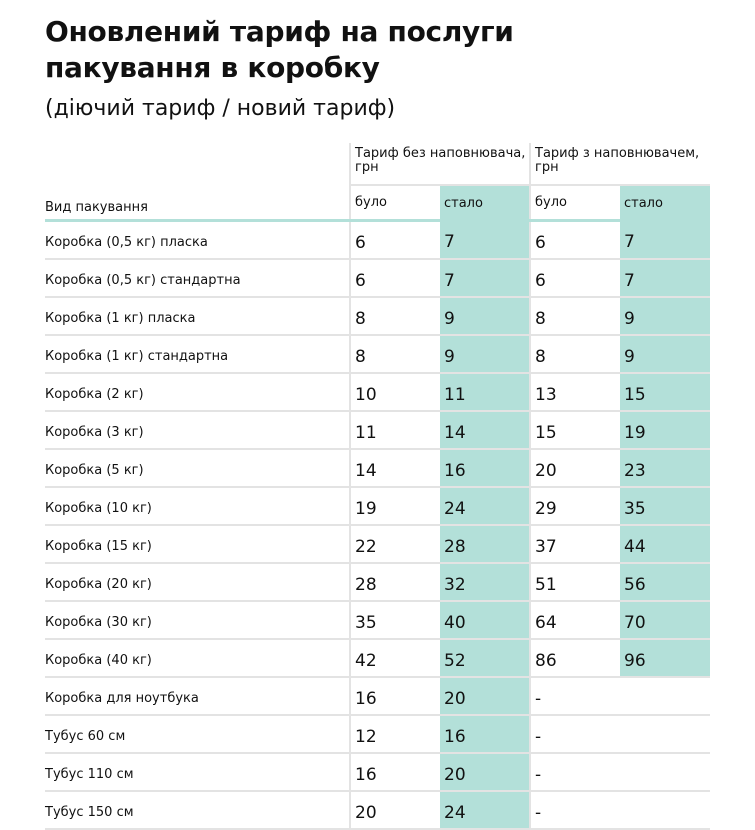 The height and width of the screenshot is (830, 755). Describe the element at coordinates (574, 392) in the screenshot. I see `price-with-filler-before: 13` at that location.